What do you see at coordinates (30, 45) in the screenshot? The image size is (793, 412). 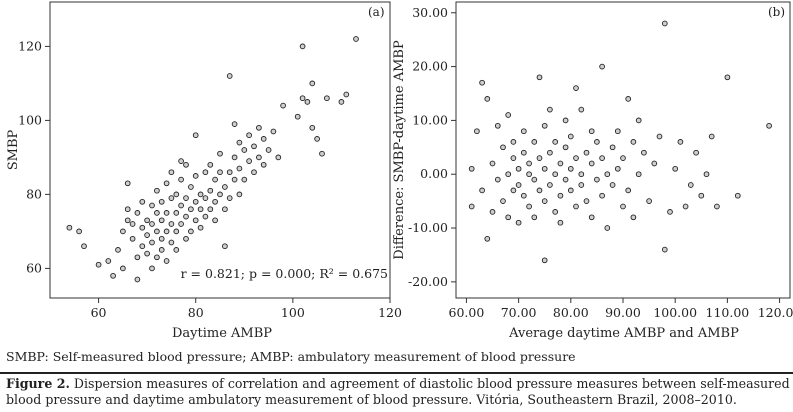 I see `y-tick-label-a-3: 120` at bounding box center [30, 45].